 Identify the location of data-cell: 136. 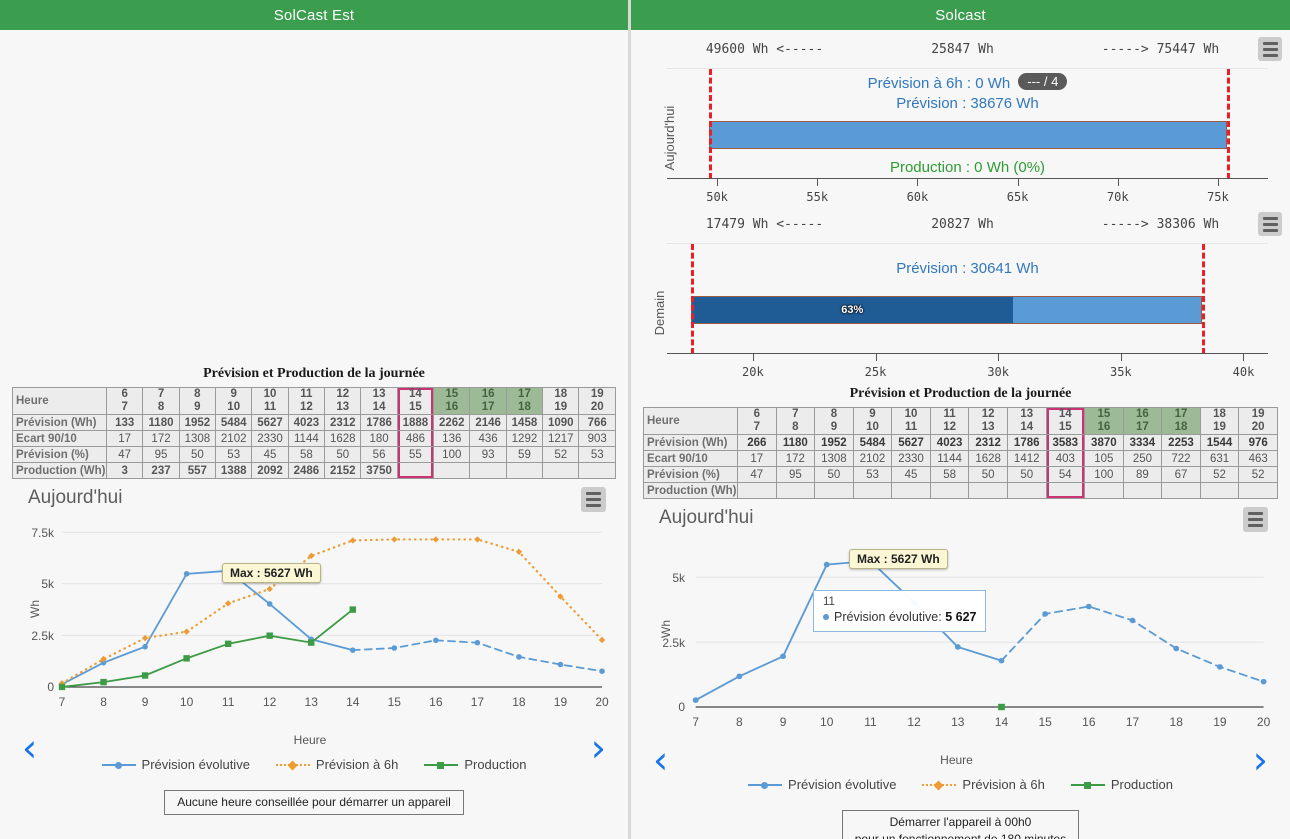
(452, 439).